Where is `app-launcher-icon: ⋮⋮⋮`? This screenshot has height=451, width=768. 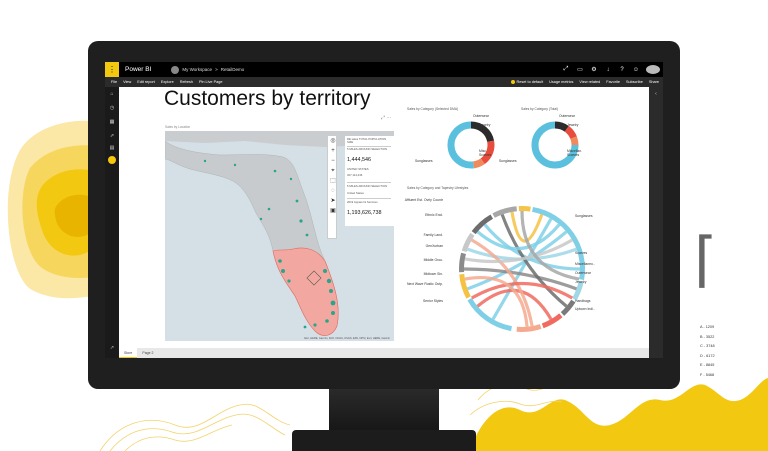
app-launcher-icon: ⋮⋮⋮ is located at coordinates (114, 69).